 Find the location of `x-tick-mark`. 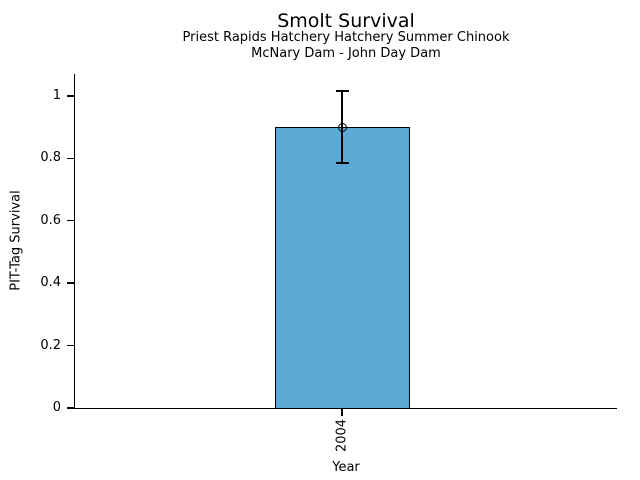

x-tick-mark is located at coordinates (342, 412).